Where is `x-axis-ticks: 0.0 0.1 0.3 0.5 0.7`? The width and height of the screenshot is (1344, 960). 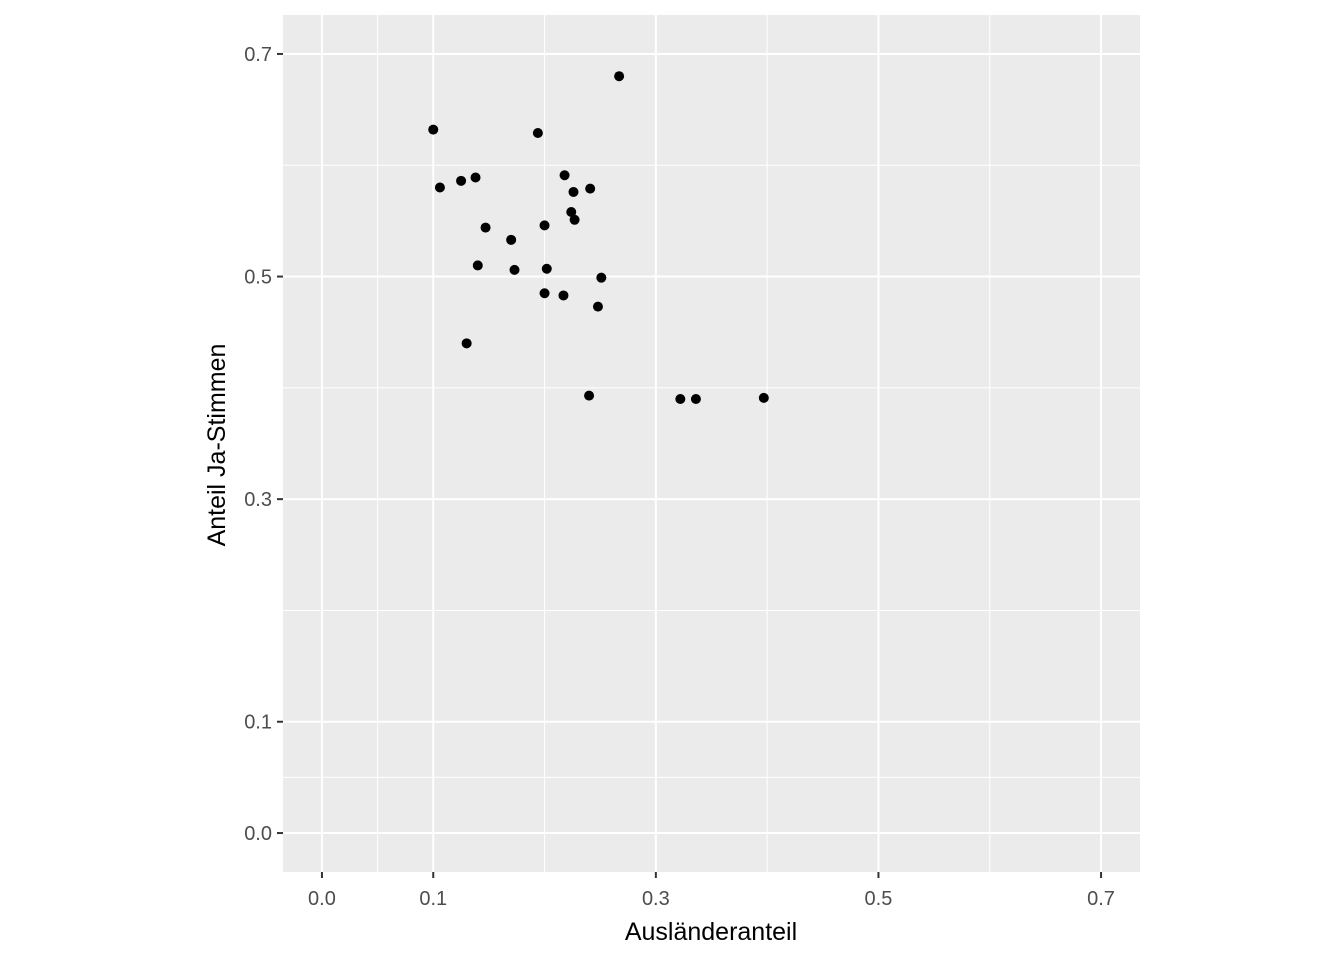
x-axis-ticks: 0.0 0.1 0.3 0.5 0.7 is located at coordinates (711, 891).